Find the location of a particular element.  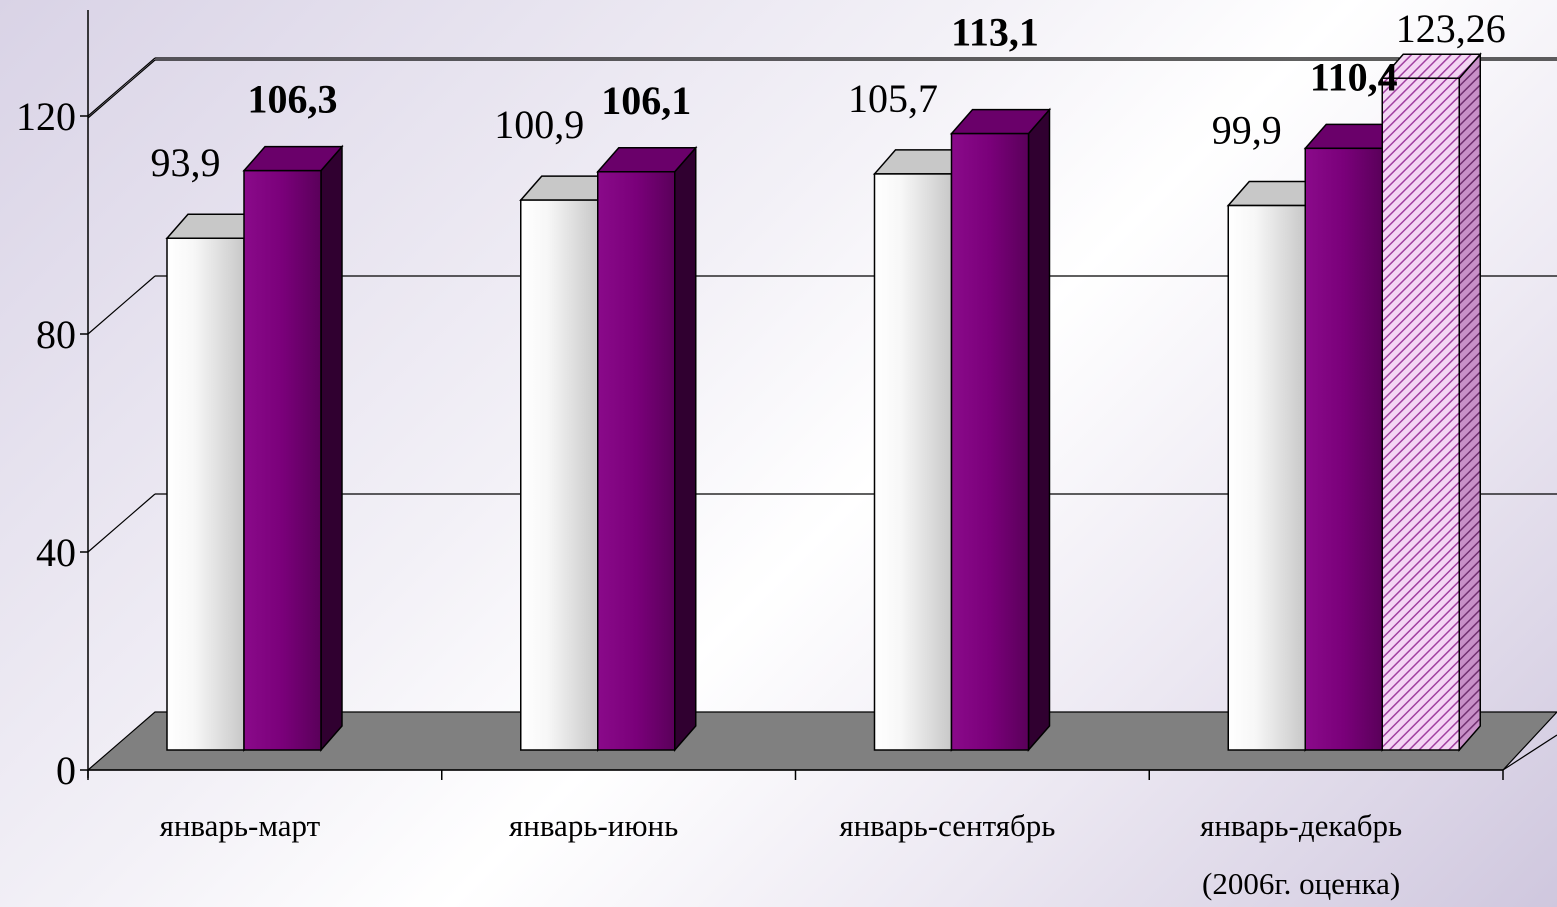

x-category-label: январь-июнь is located at coordinates (593, 825).